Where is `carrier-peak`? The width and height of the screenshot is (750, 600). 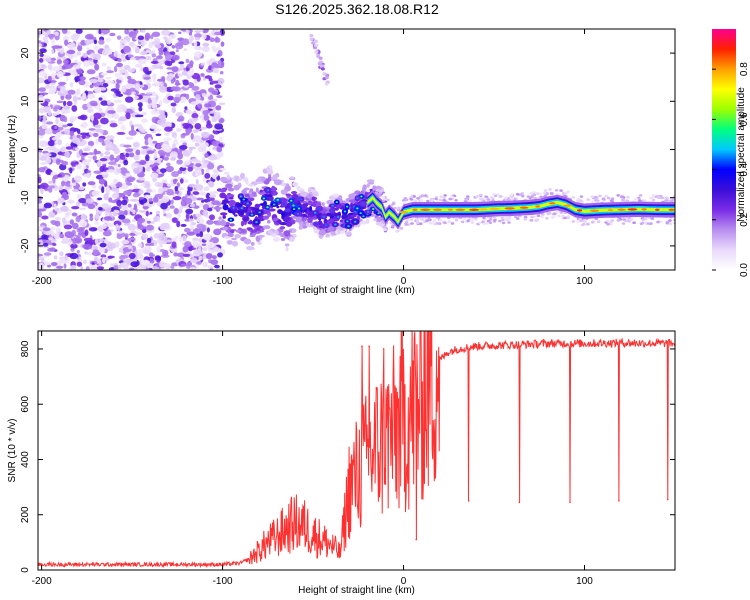
carrier-peak is located at coordinates (425, 209).